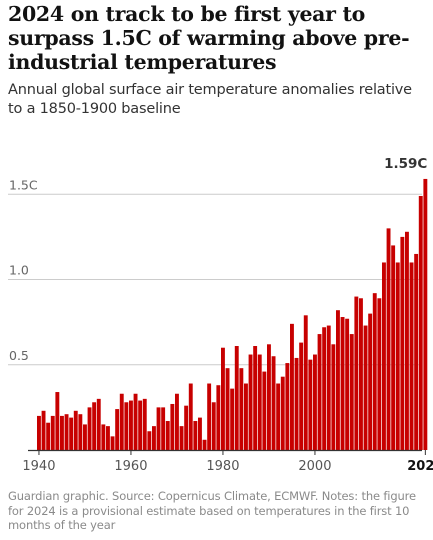 This screenshot has height=540, width=433. Describe the element at coordinates (338, 380) in the screenshot. I see `bar-2005` at that location.